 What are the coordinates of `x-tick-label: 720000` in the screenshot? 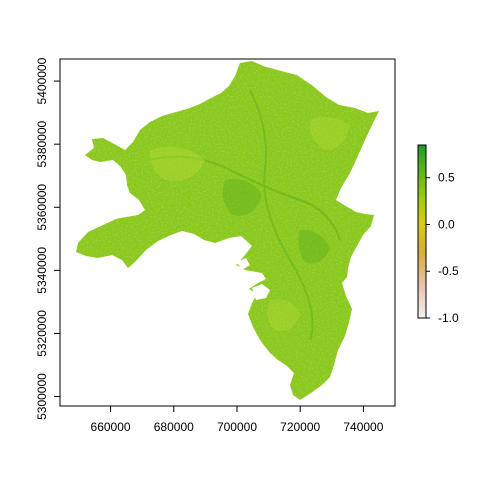 It's located at (300, 427).